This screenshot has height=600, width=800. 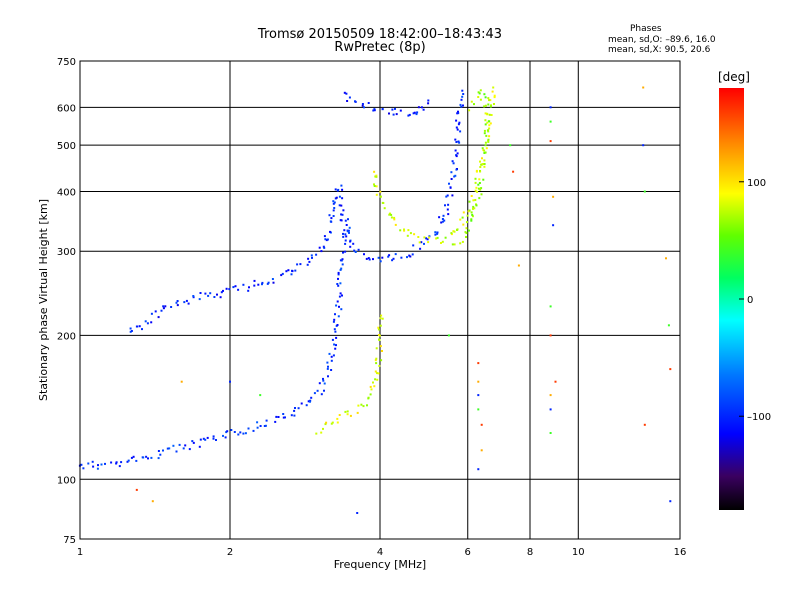 What do you see at coordinates (756, 183) in the screenshot?
I see `colorbar-tick-label: 100` at bounding box center [756, 183].